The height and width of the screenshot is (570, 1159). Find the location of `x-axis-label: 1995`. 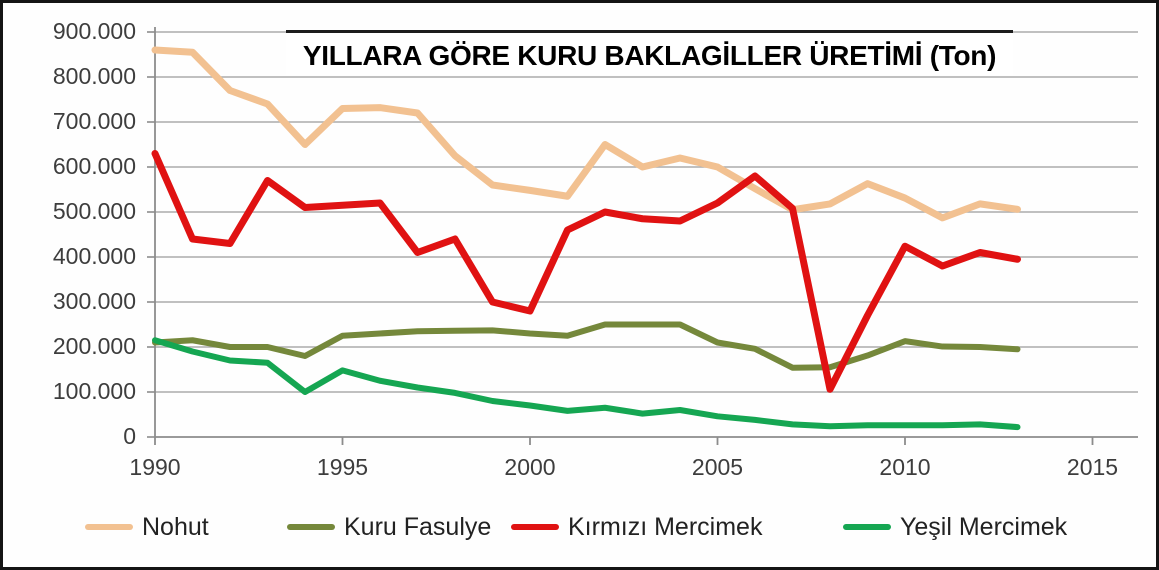

x-axis-label: 1995 is located at coordinates (342, 467).